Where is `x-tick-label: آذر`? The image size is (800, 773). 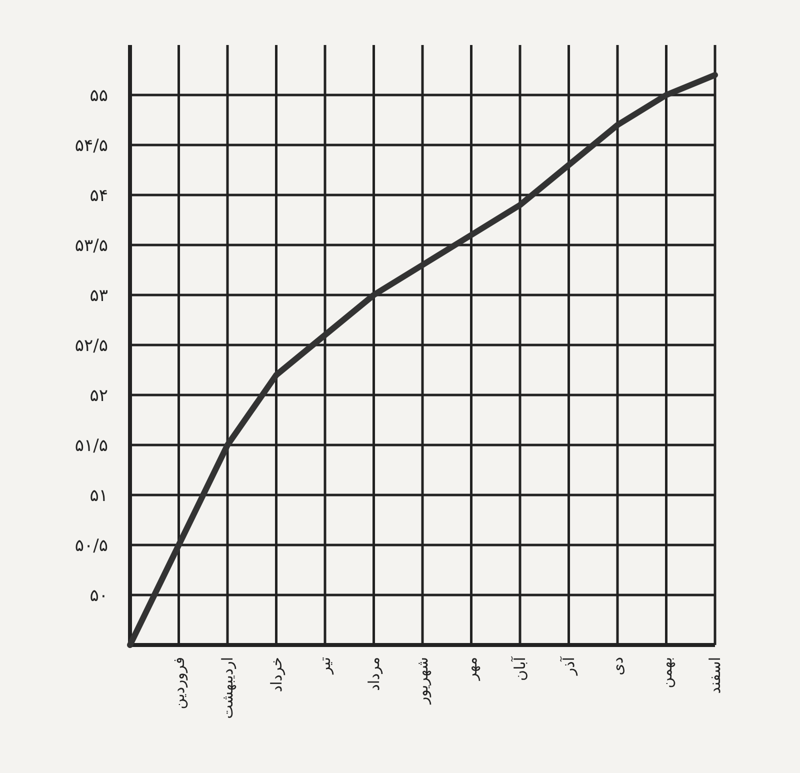
x-tick-label: آذر is located at coordinates (568, 666).